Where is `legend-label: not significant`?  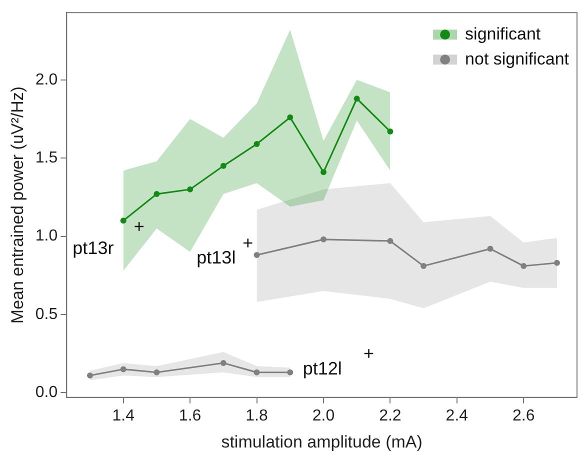
legend-label: not significant is located at coordinates (517, 58).